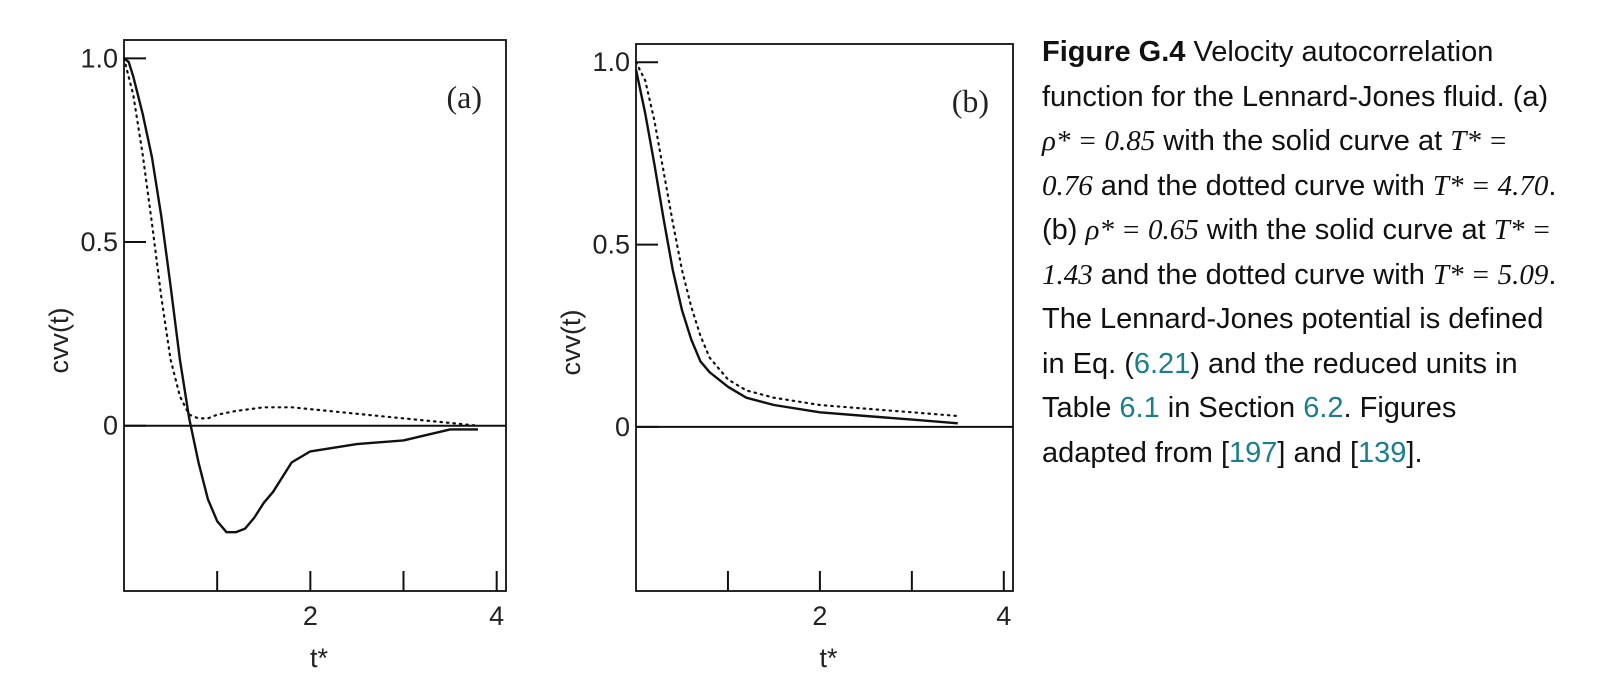 This screenshot has width=1603, height=699. Describe the element at coordinates (796, 247) in the screenshot. I see `solid-curve` at that location.